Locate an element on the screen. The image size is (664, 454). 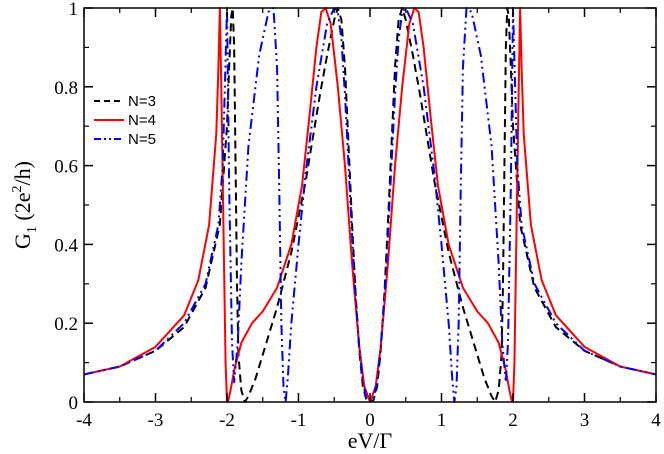
legend: N=3 N=4 N=5 is located at coordinates (125, 120).